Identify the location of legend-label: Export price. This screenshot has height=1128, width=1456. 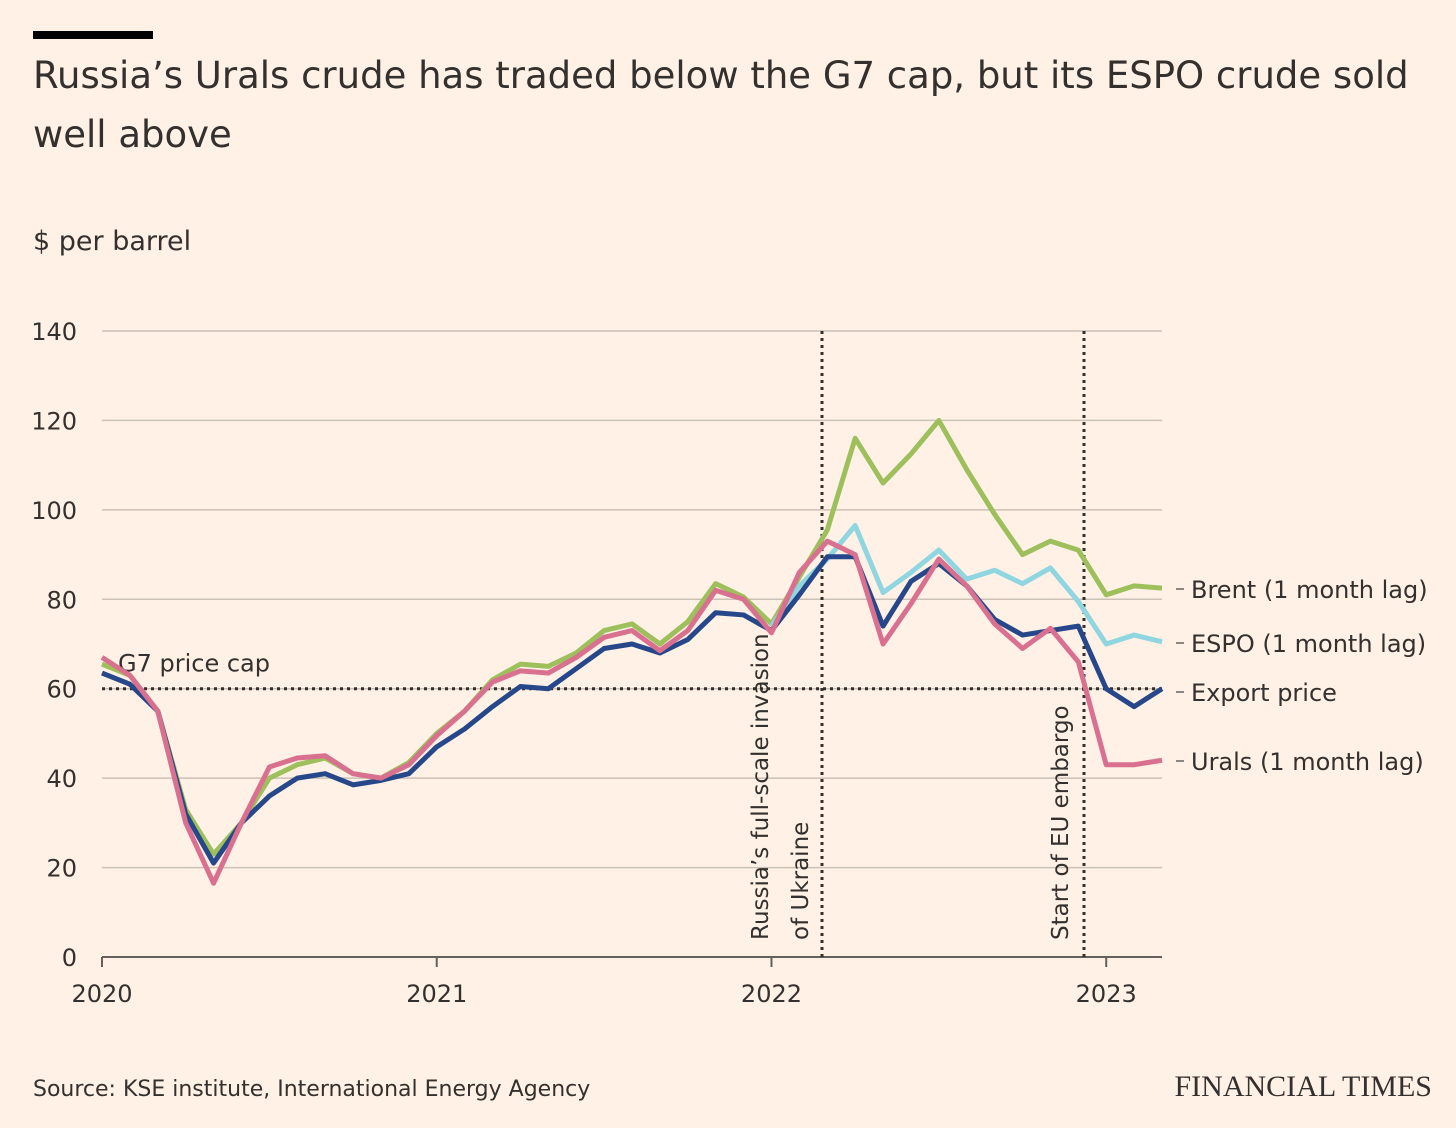
(1264, 693).